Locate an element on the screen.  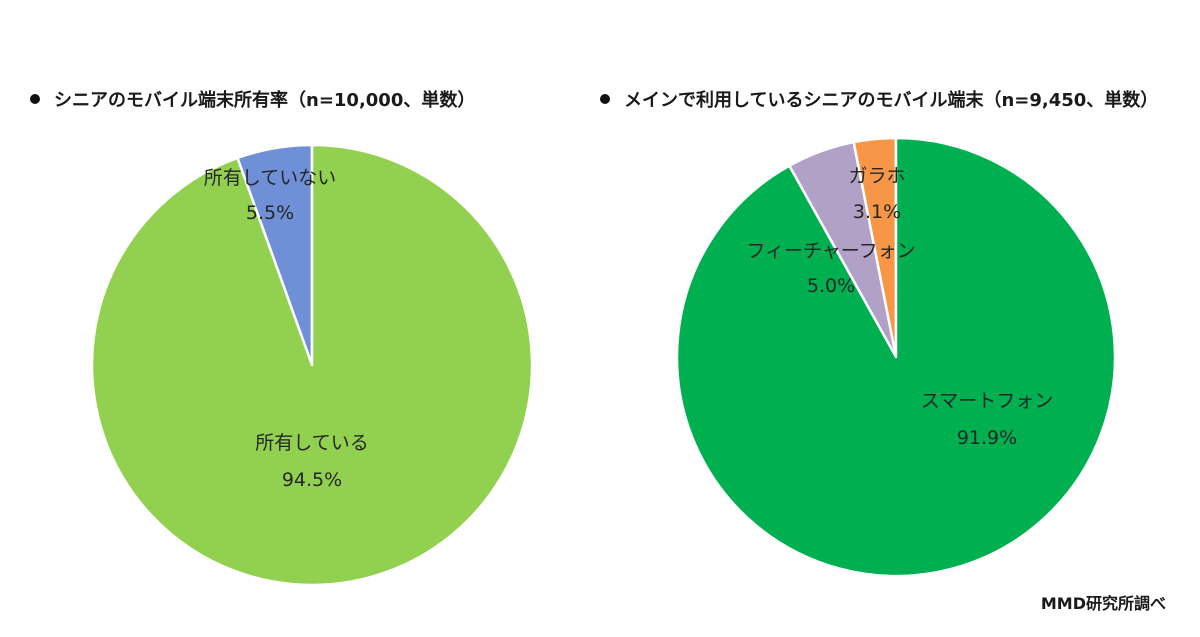
slice-label-smartphone: スマートフォン is located at coordinates (987, 401).